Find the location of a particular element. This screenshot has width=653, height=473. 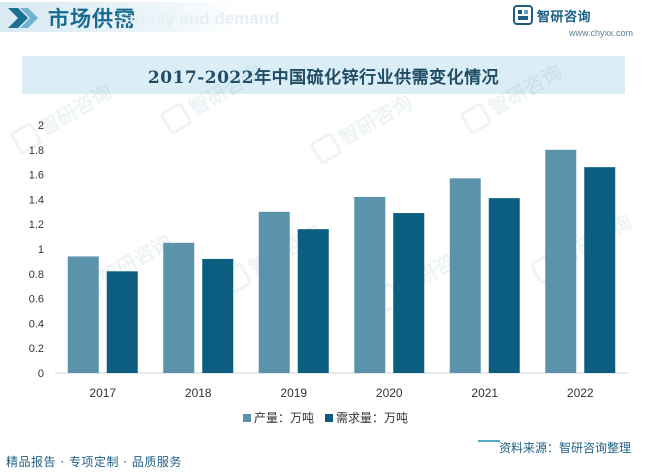

x-axis: 2017 2018 2019 2020 2021 2022 is located at coordinates (341, 393).